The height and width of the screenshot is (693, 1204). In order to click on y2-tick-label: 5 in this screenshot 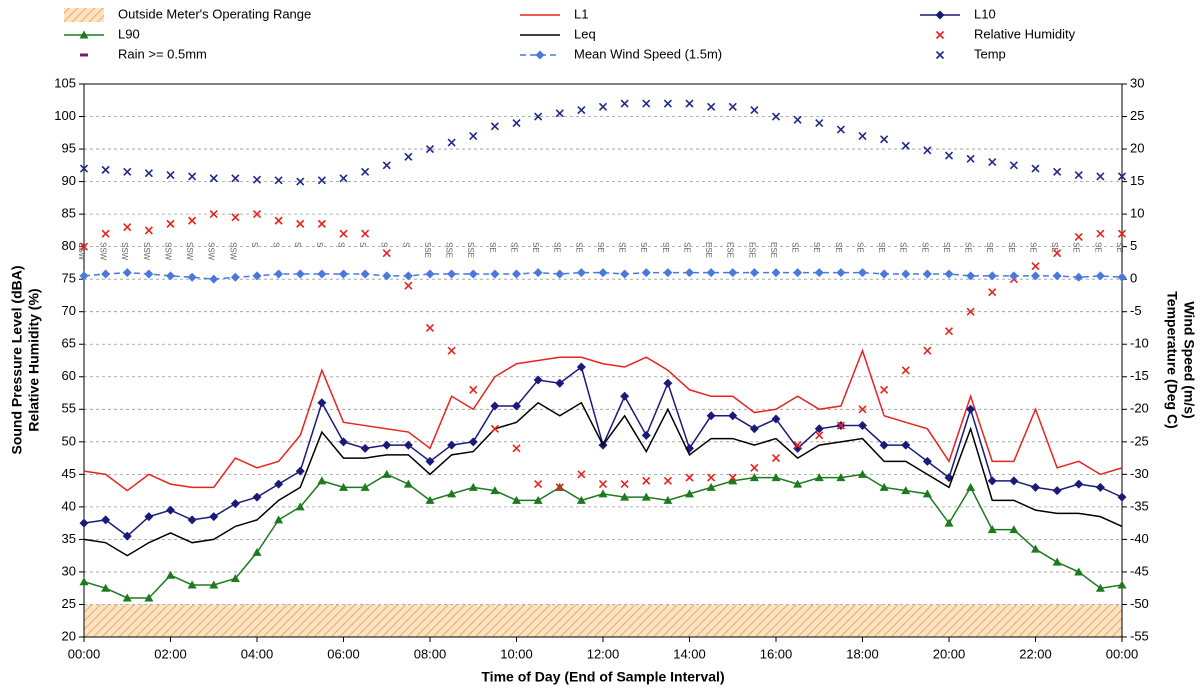, I will do `click(1133, 245)`.